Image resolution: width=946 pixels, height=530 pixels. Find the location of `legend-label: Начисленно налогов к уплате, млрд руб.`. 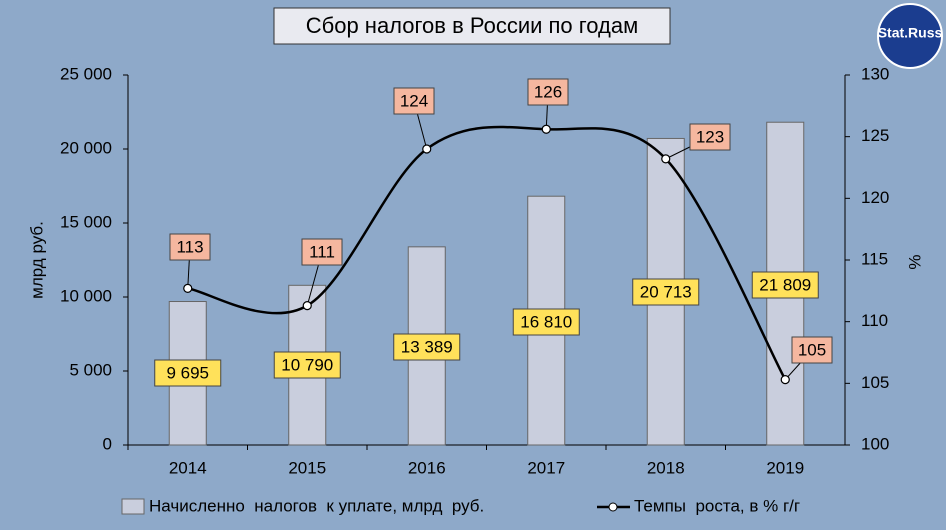

legend-label: Начисленно налогов к уплате, млрд руб. is located at coordinates (316, 505).